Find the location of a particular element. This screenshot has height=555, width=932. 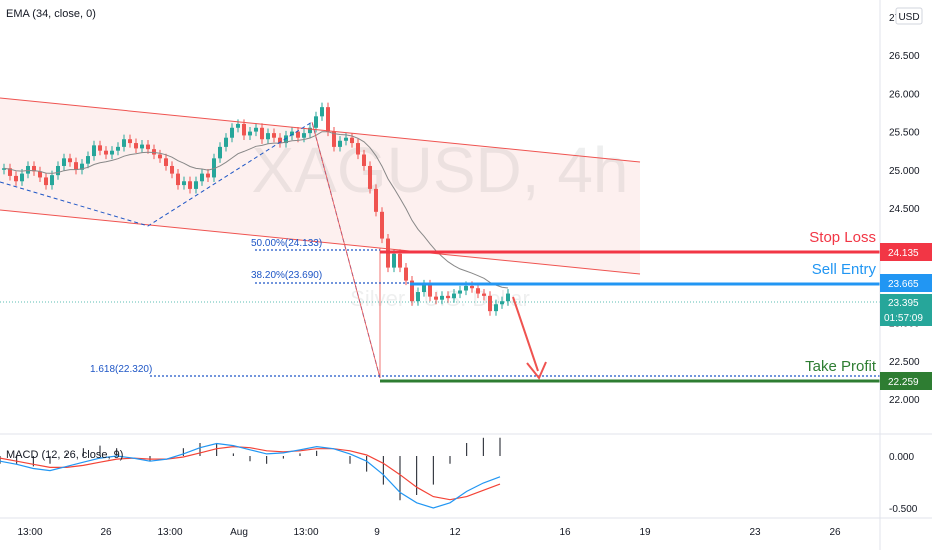

channel-lower-line is located at coordinates (320, 242).